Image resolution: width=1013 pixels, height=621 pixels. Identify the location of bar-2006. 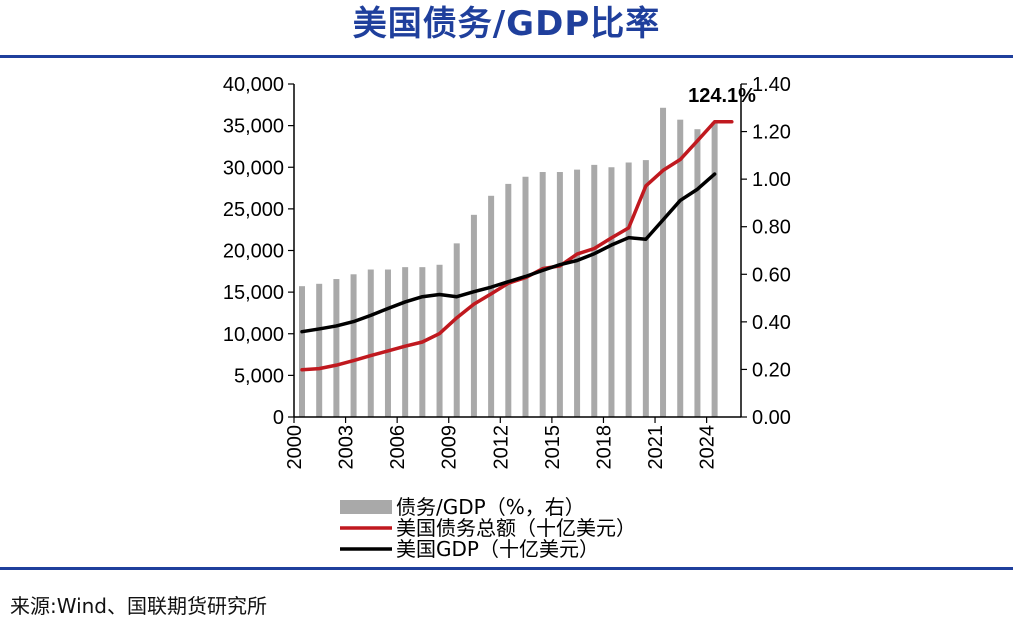
(405, 342).